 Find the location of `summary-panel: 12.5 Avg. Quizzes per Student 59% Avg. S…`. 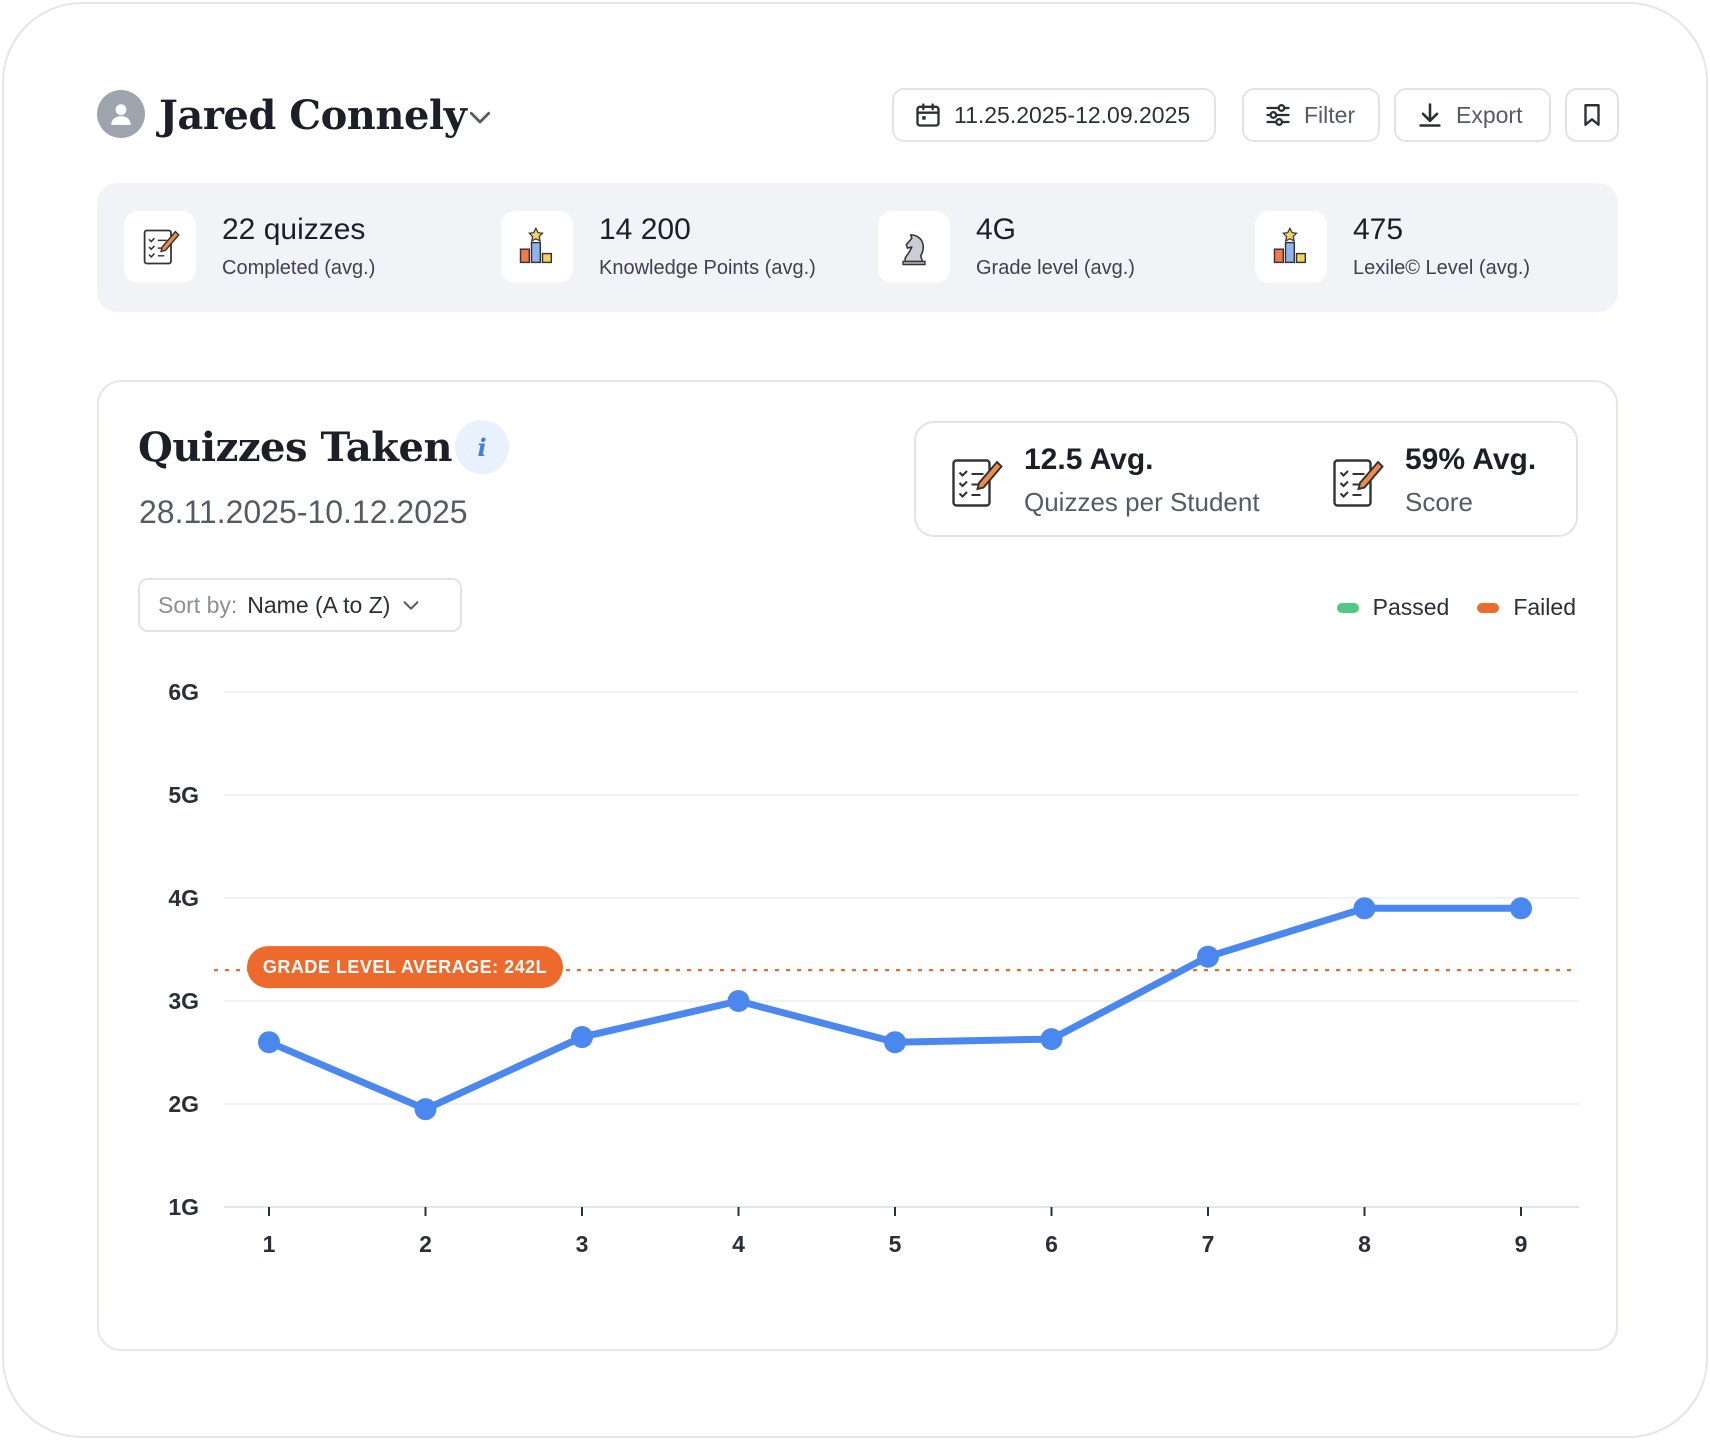

summary-panel: 12.5 Avg. Quizzes per Student 59% Avg. S… is located at coordinates (1246, 479).